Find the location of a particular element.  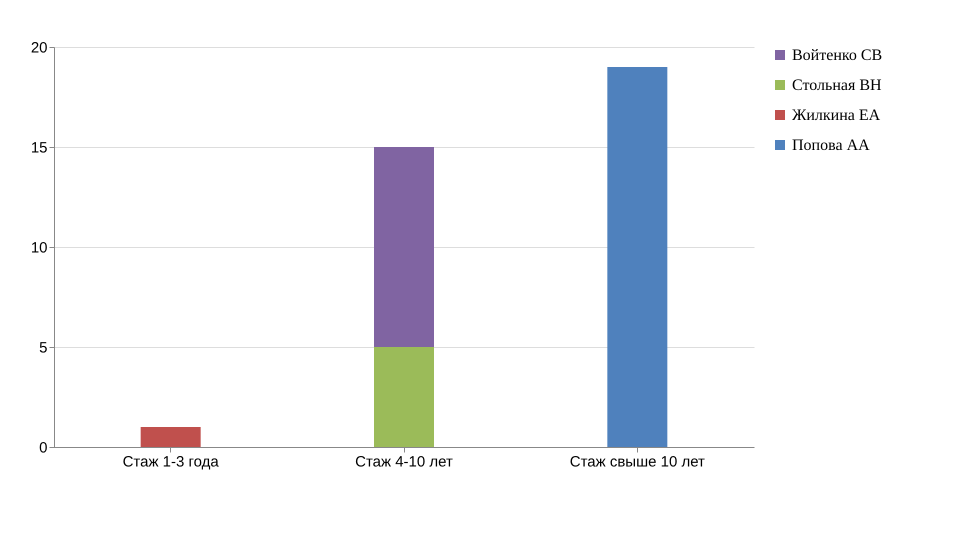

x-tick-label: Стаж 4-10 лет is located at coordinates (404, 462).